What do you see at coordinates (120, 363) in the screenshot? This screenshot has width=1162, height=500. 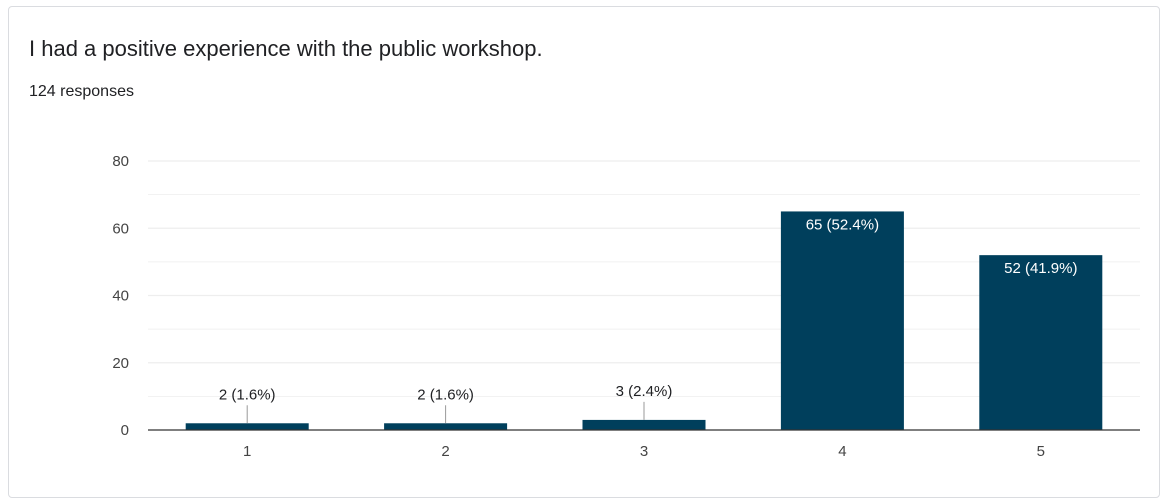 I see `y-tick-label: 20` at bounding box center [120, 363].